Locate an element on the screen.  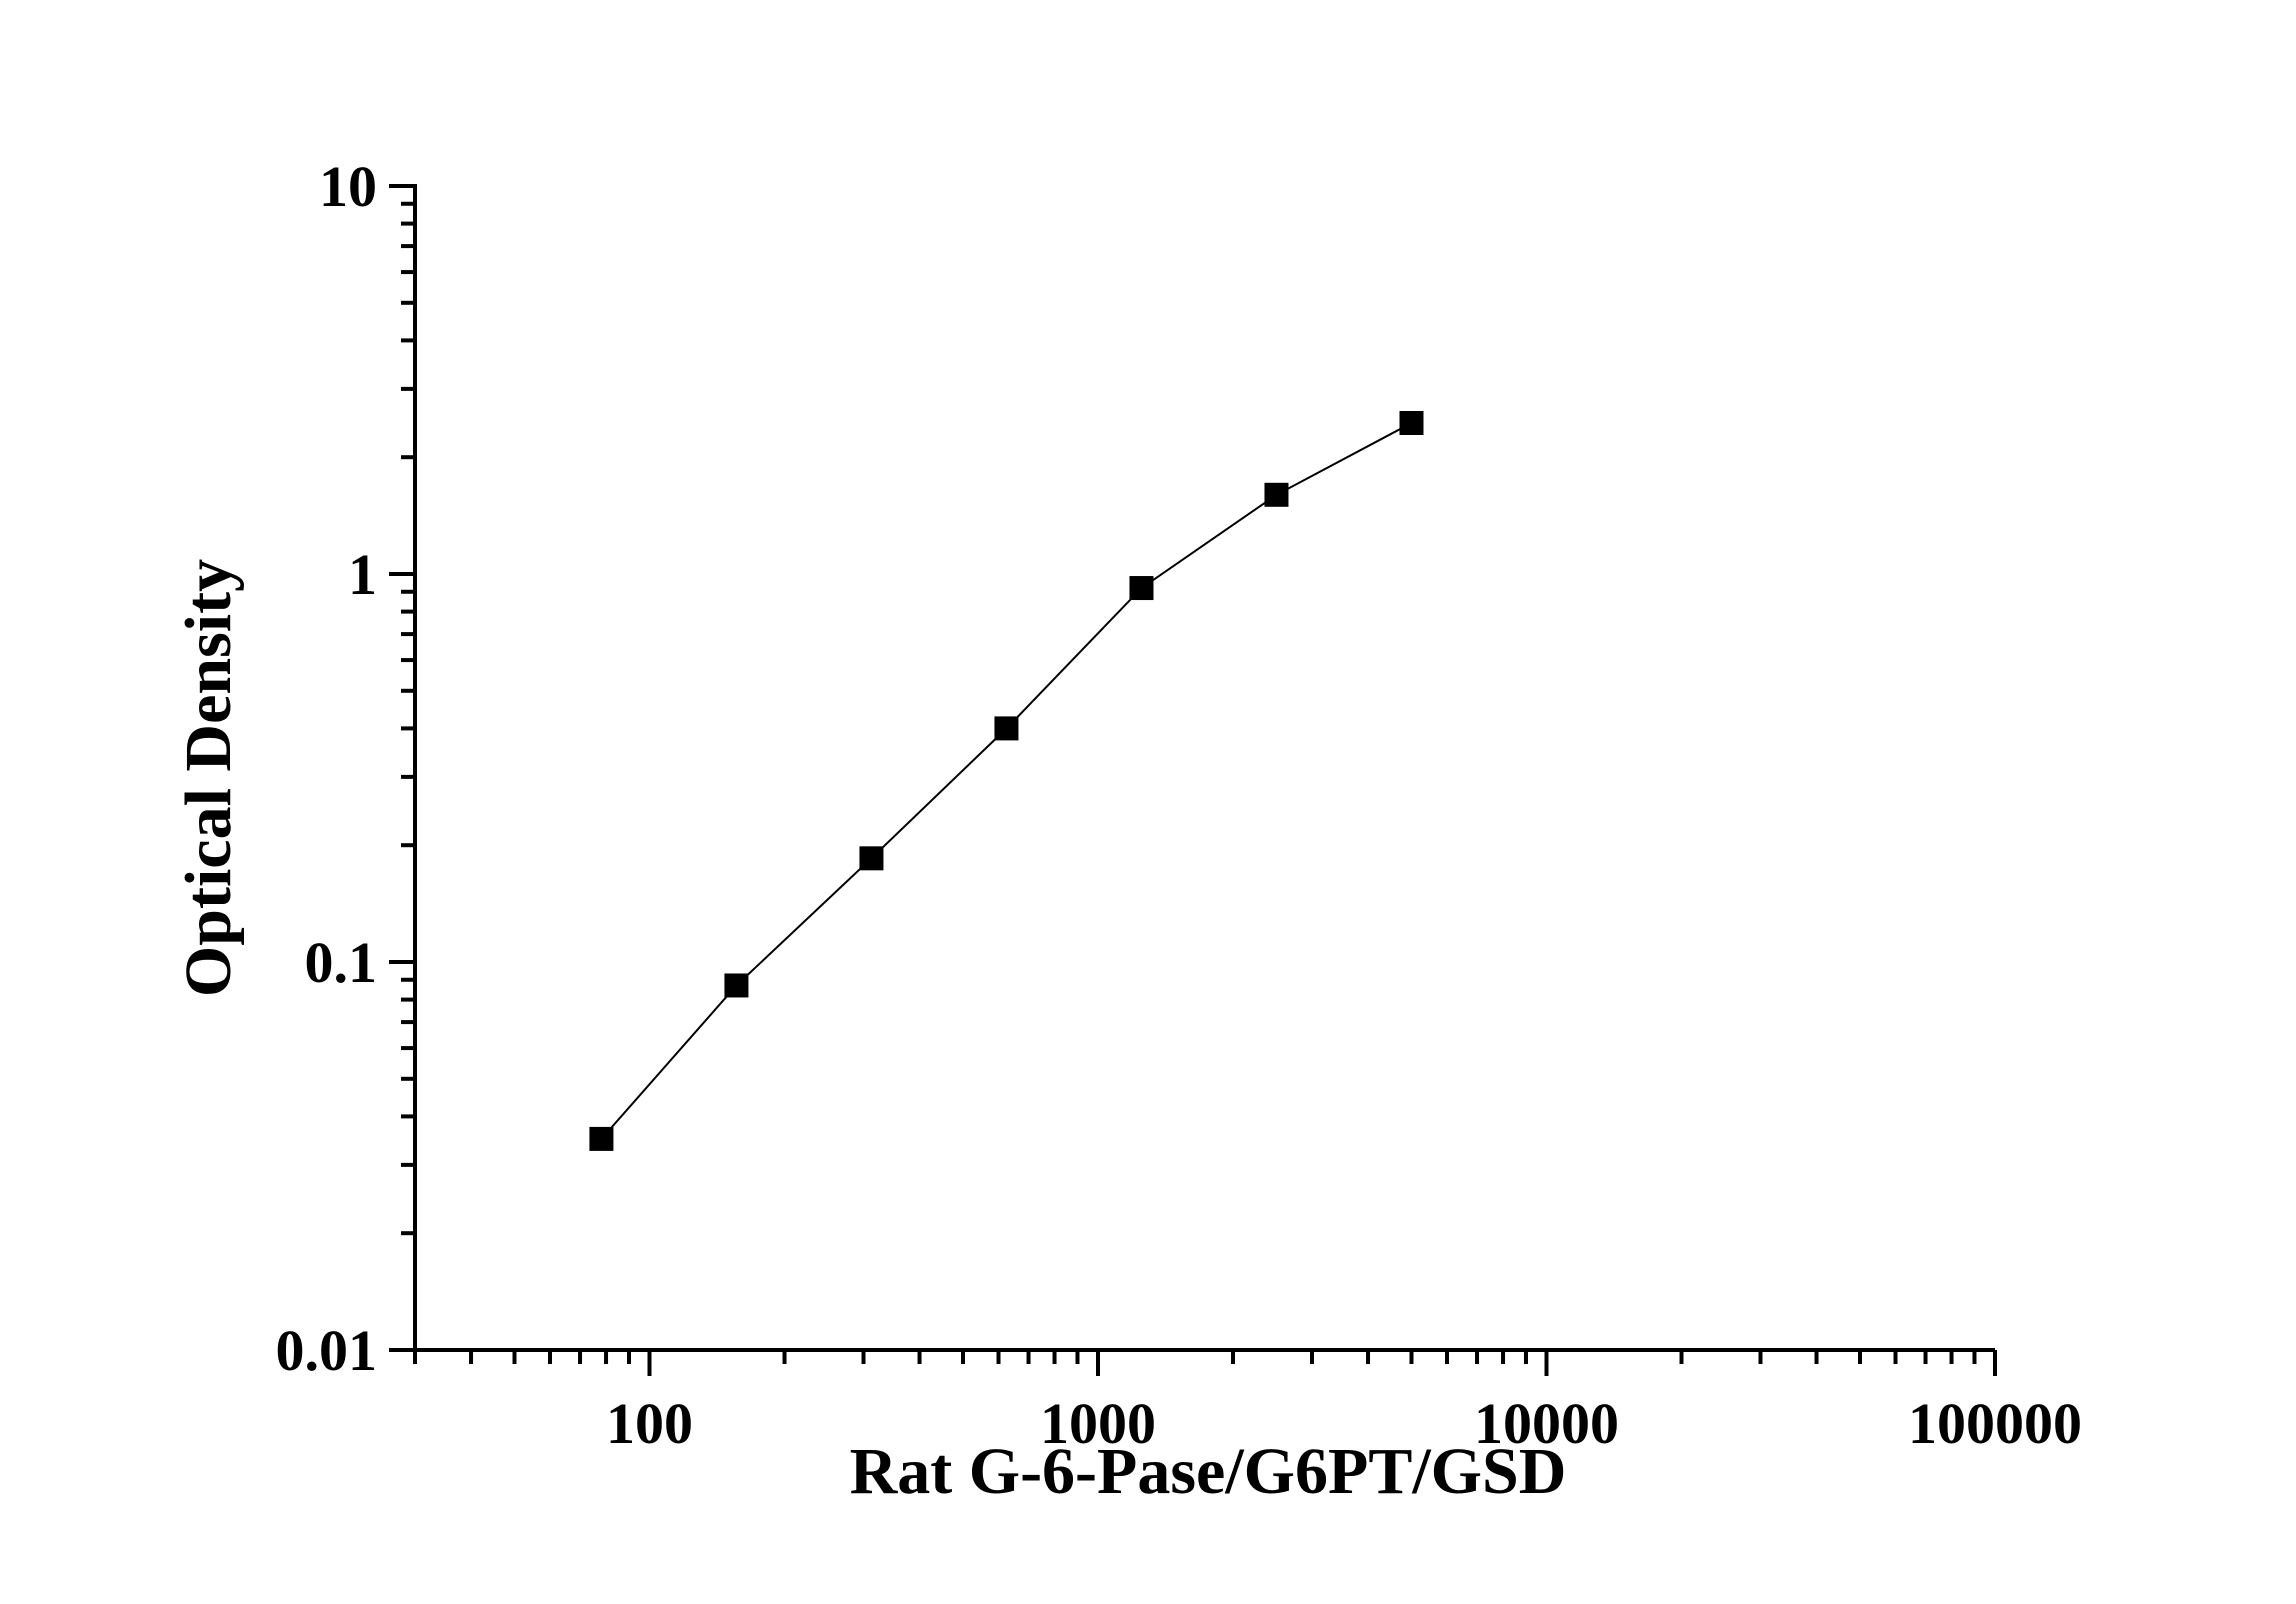
x-tick-label: 100000 is located at coordinates (1995, 1423).